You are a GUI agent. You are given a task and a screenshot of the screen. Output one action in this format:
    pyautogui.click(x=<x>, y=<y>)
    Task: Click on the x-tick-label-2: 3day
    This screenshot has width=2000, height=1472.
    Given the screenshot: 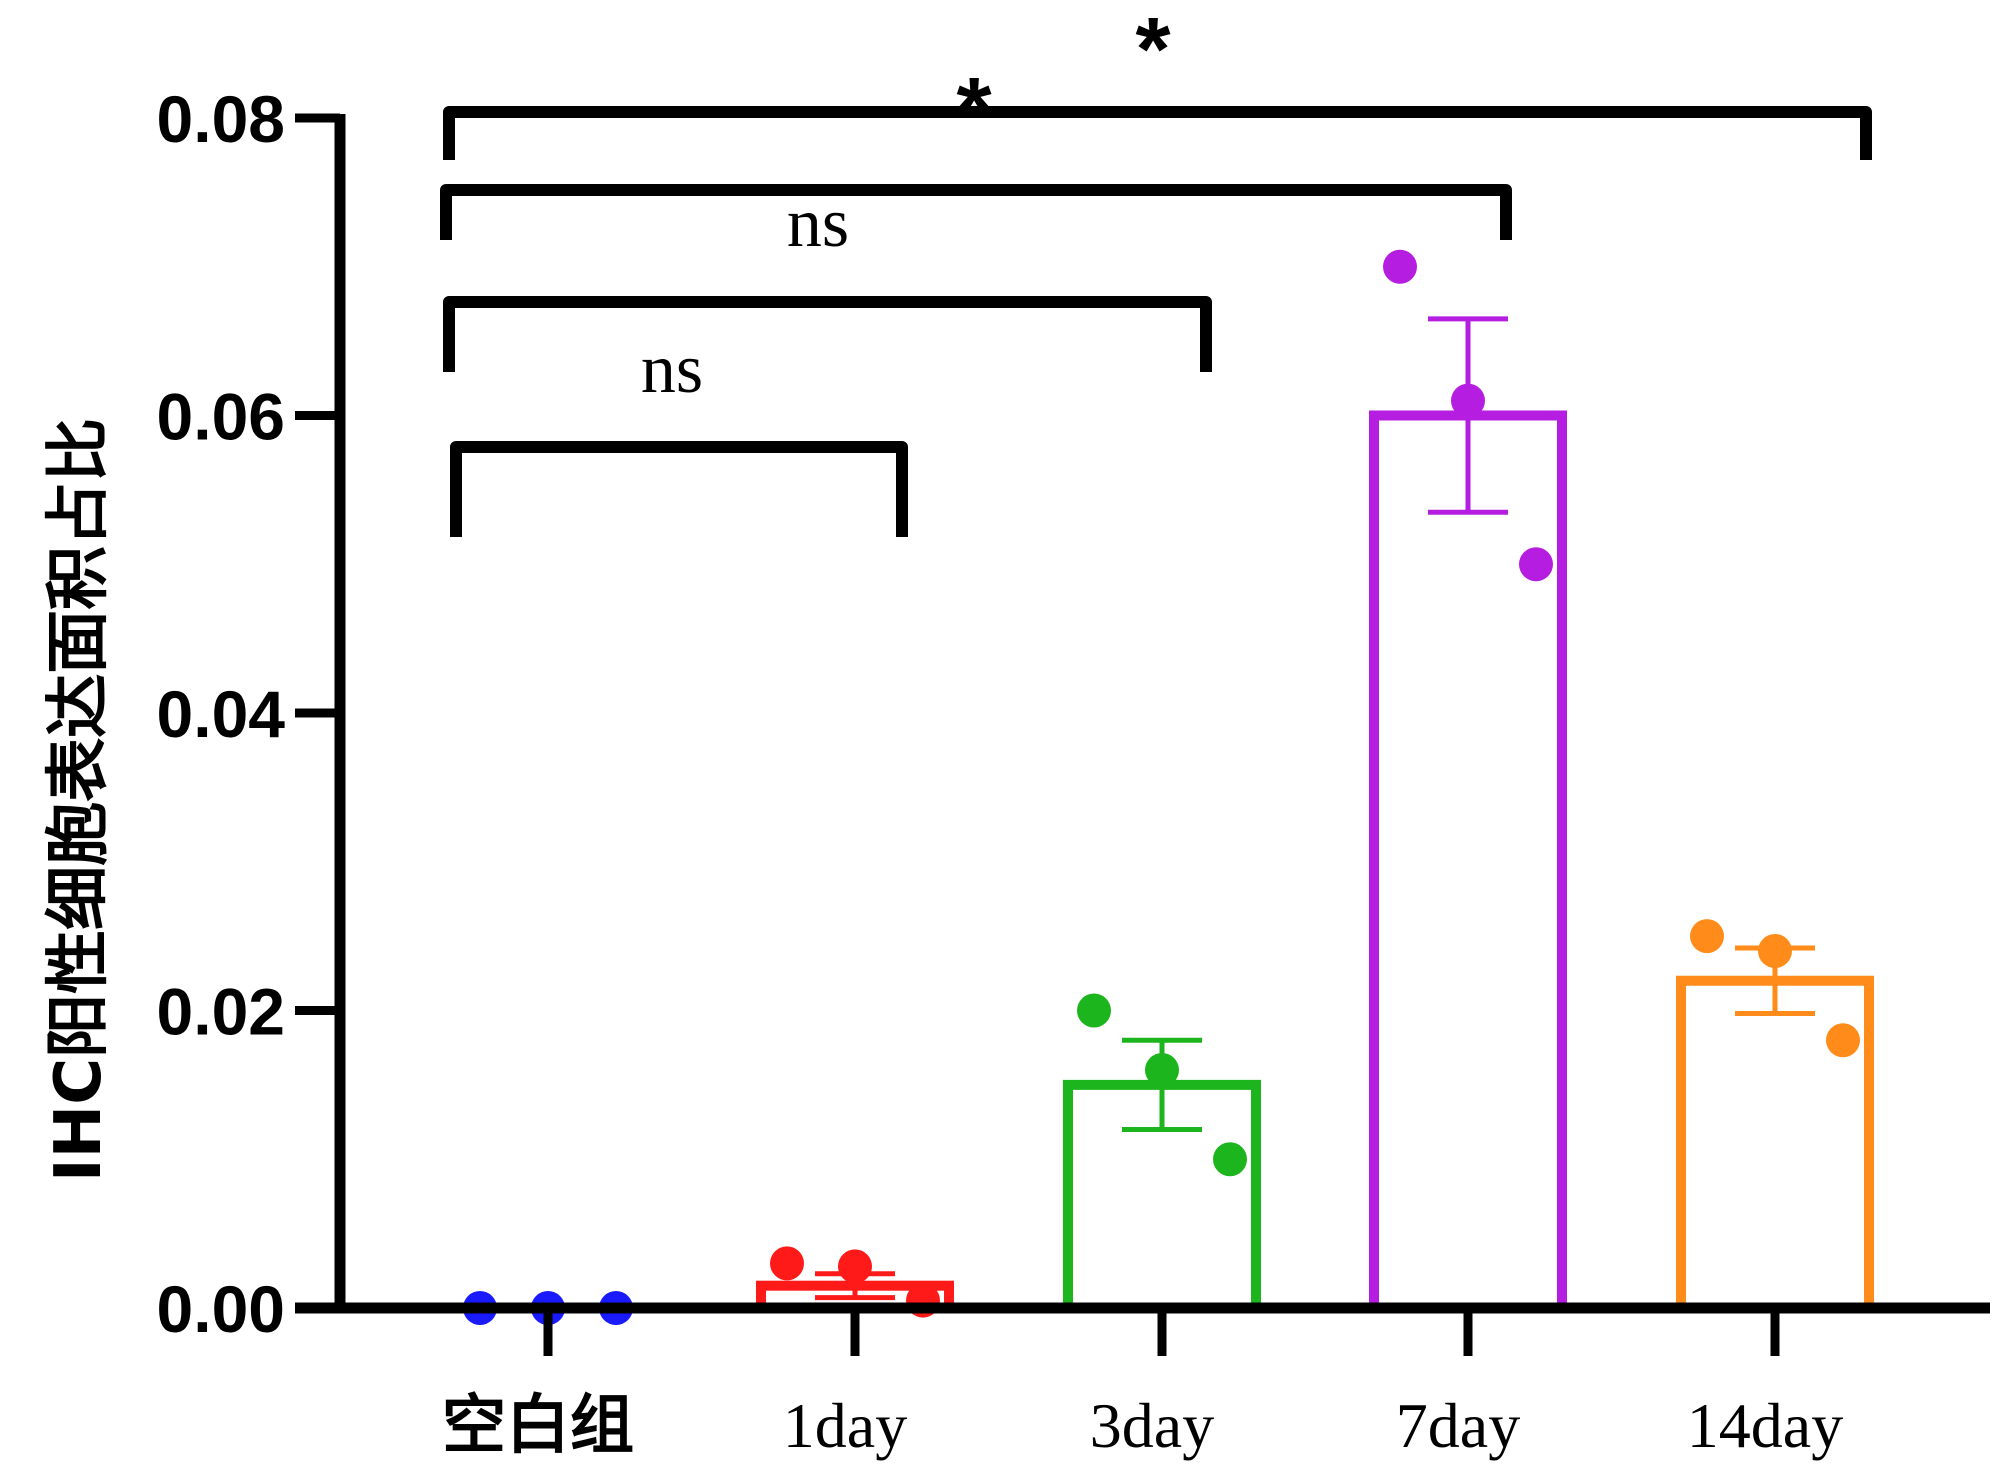 What is the action you would take?
    pyautogui.click(x=1152, y=1425)
    